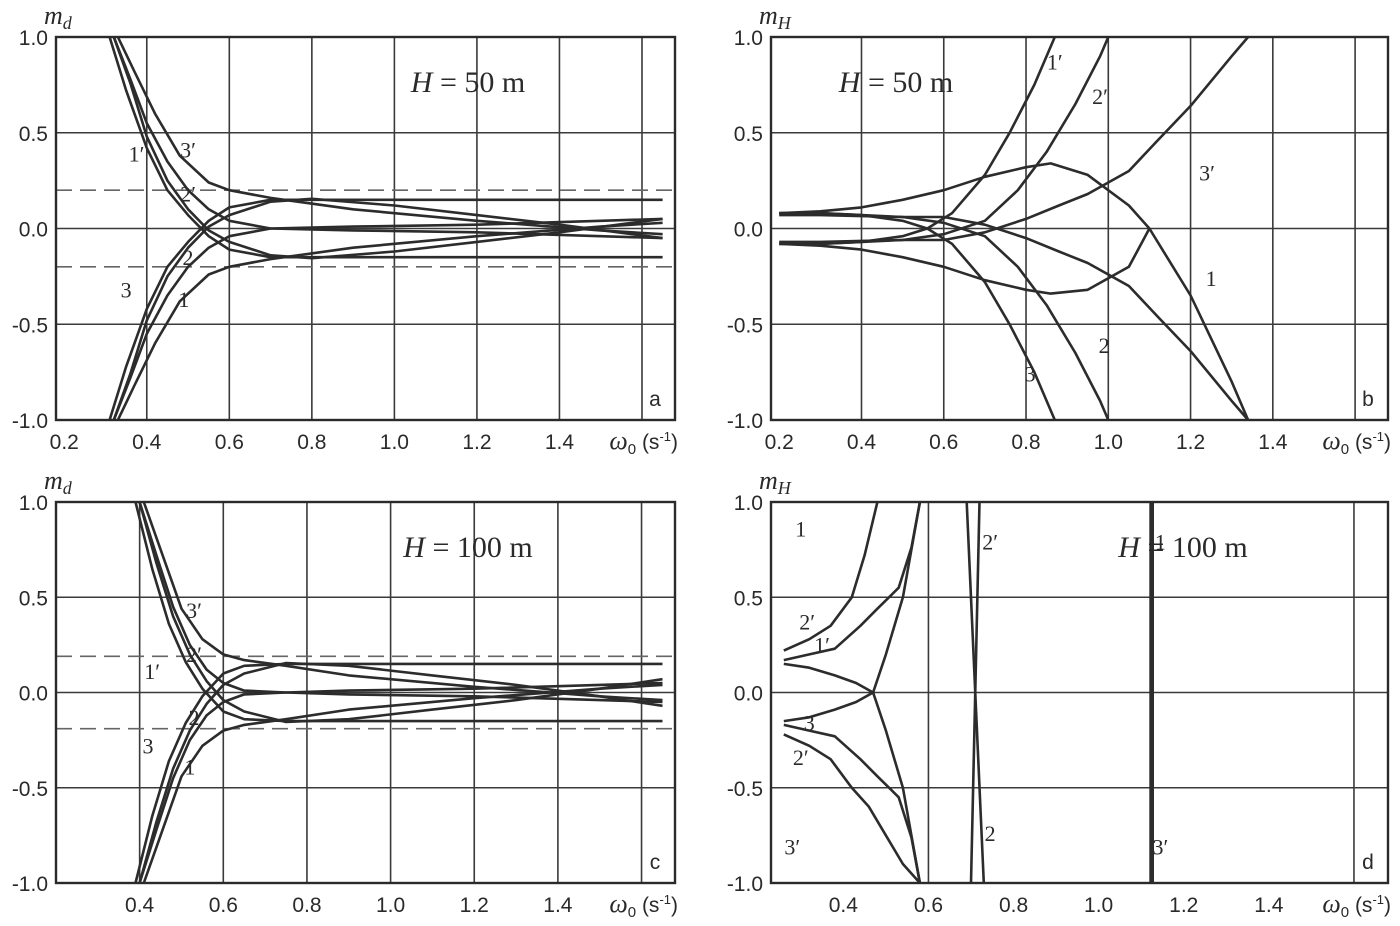 This screenshot has width=1400, height=926. What do you see at coordinates (745, 884) in the screenshot?
I see `y-tick-label: -1.0` at bounding box center [745, 884].